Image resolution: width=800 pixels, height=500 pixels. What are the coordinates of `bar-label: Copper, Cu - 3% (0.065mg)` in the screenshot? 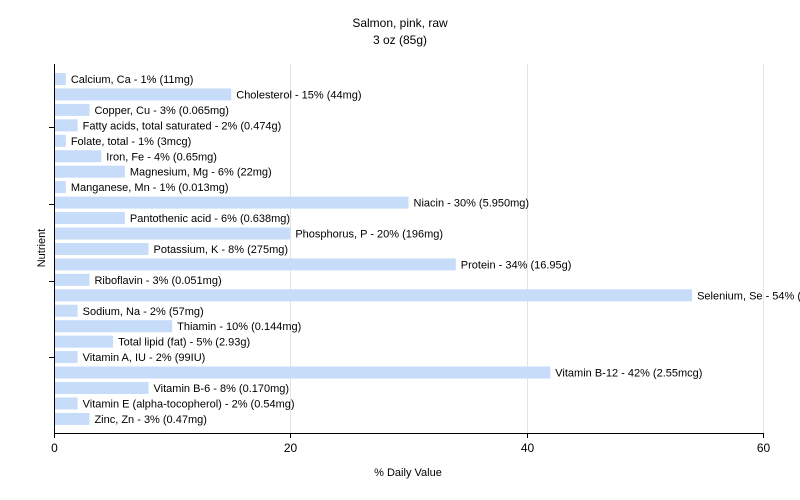 It's located at (161, 111).